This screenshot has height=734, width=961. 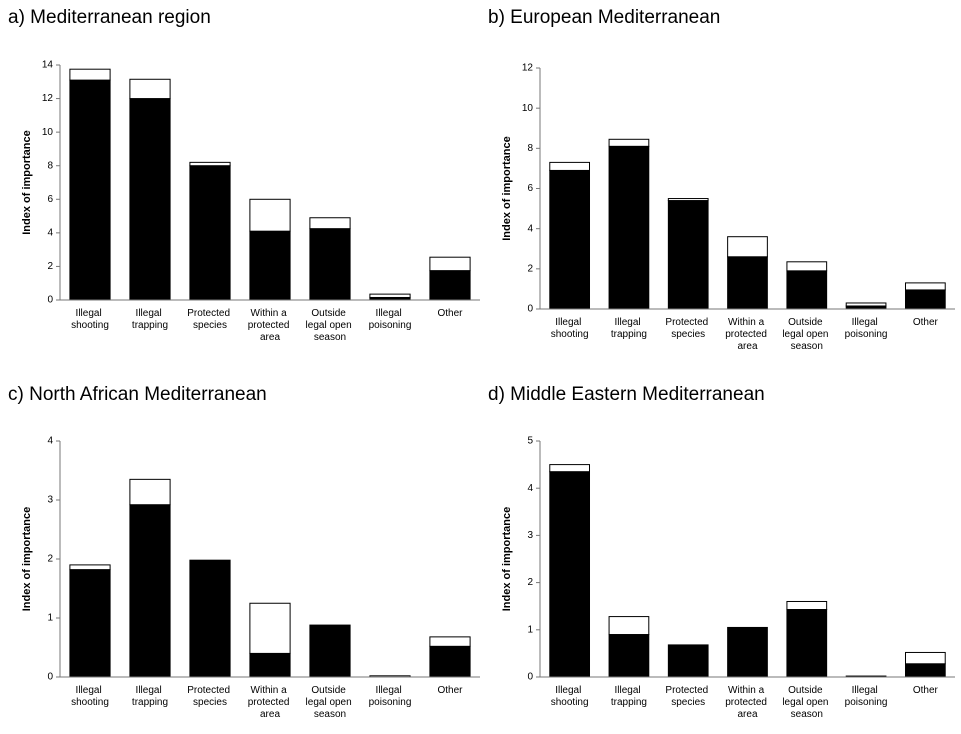 I want to click on y-tick-label: 5, so click(x=530, y=441).